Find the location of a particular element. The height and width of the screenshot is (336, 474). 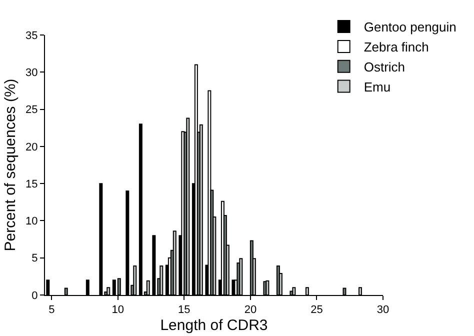

x-tick-label: 25 is located at coordinates (316, 310).